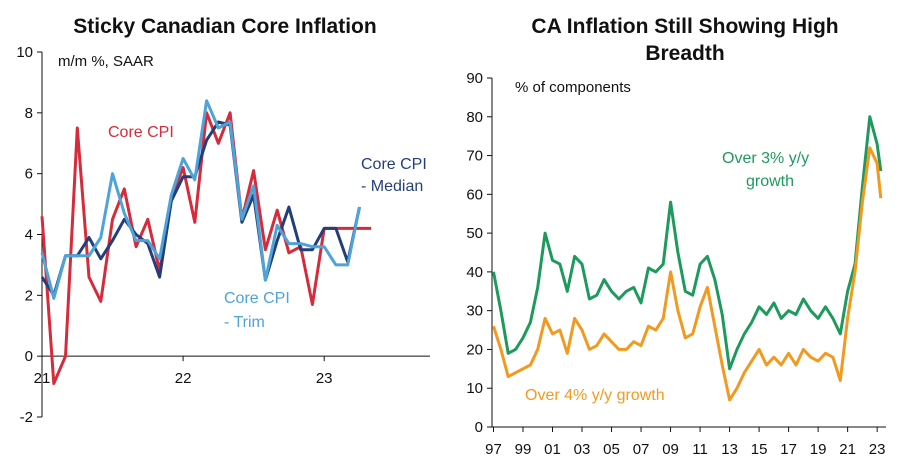 The height and width of the screenshot is (472, 900). What do you see at coordinates (474, 233) in the screenshot?
I see `y-tick-label: 50` at bounding box center [474, 233].